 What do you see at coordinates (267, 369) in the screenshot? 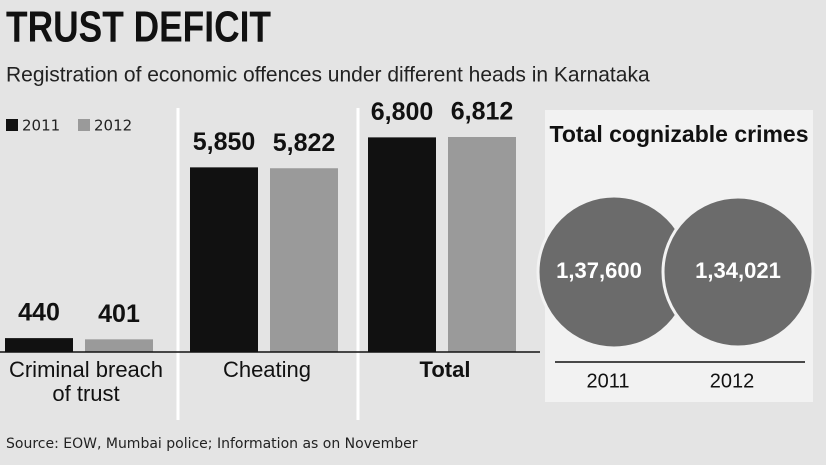
I see `category-label: Cheating` at bounding box center [267, 369].